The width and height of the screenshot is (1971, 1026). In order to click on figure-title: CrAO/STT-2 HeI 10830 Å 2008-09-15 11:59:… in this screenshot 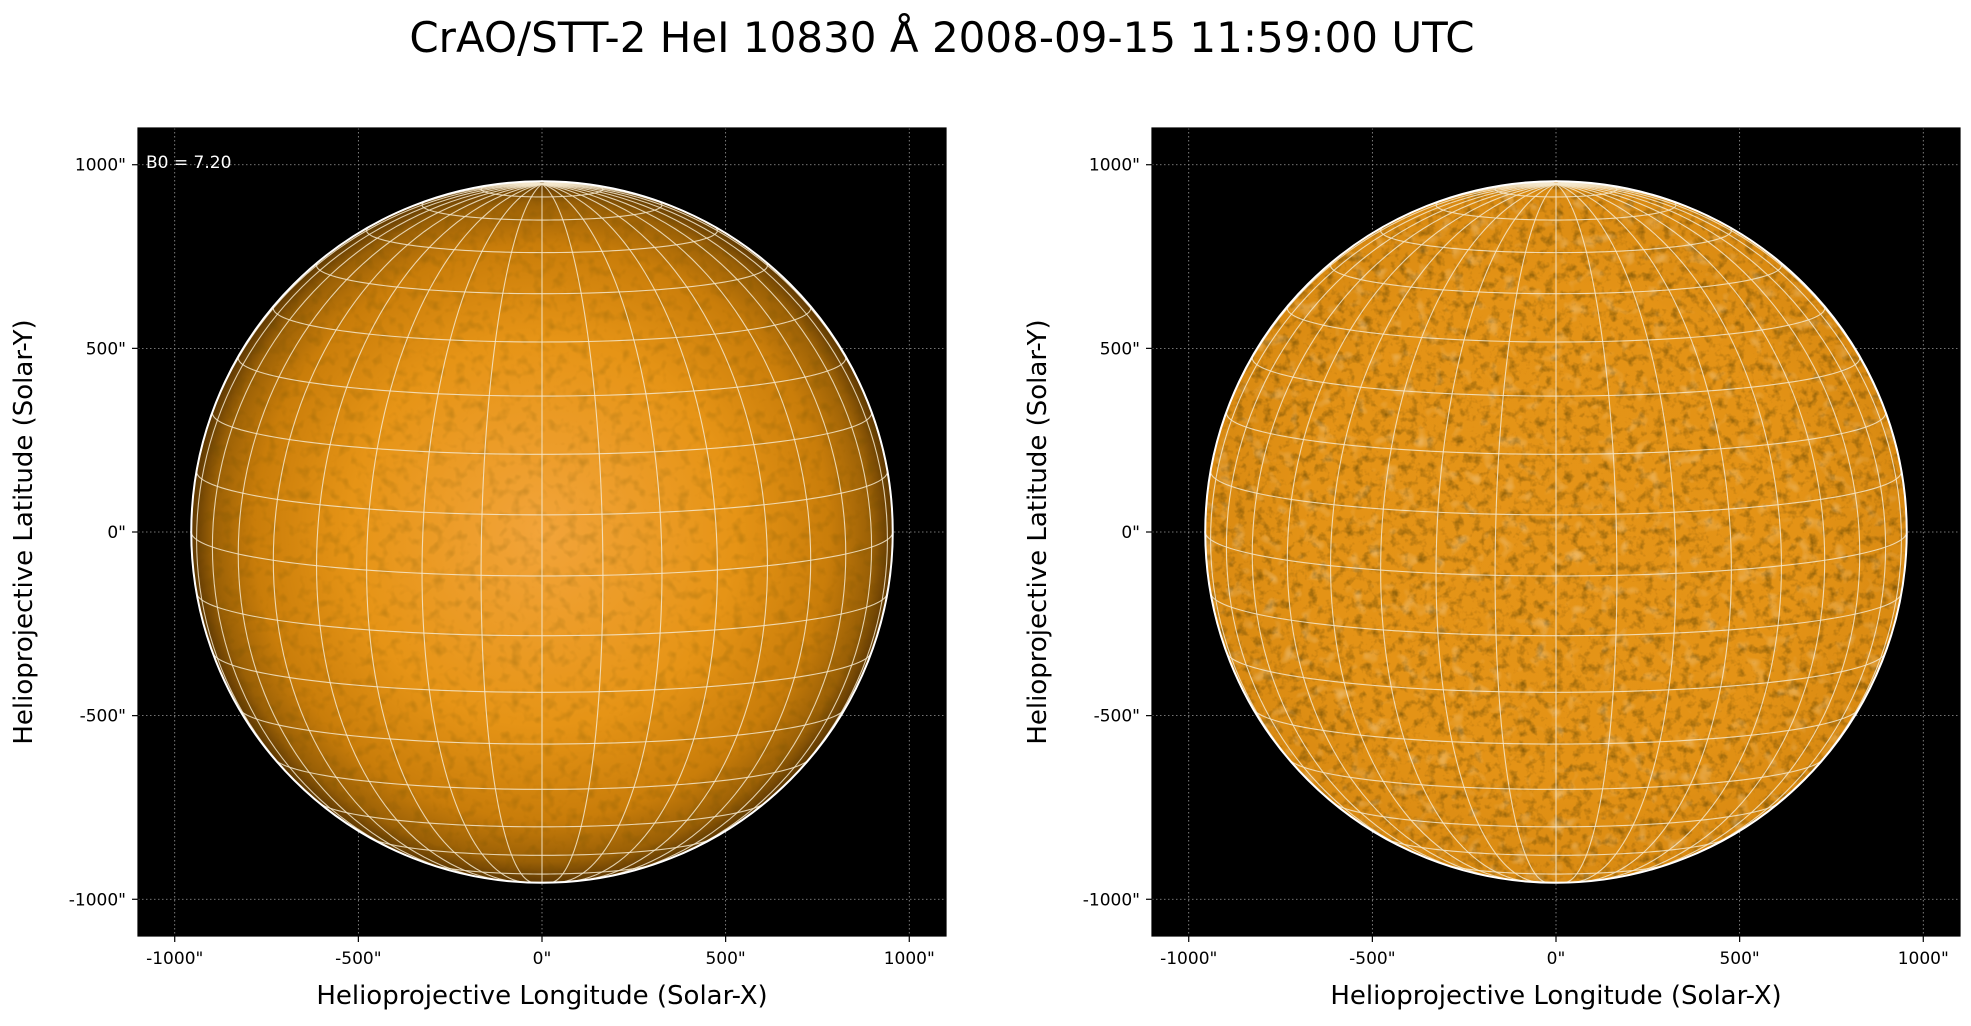, I will do `click(941, 37)`.